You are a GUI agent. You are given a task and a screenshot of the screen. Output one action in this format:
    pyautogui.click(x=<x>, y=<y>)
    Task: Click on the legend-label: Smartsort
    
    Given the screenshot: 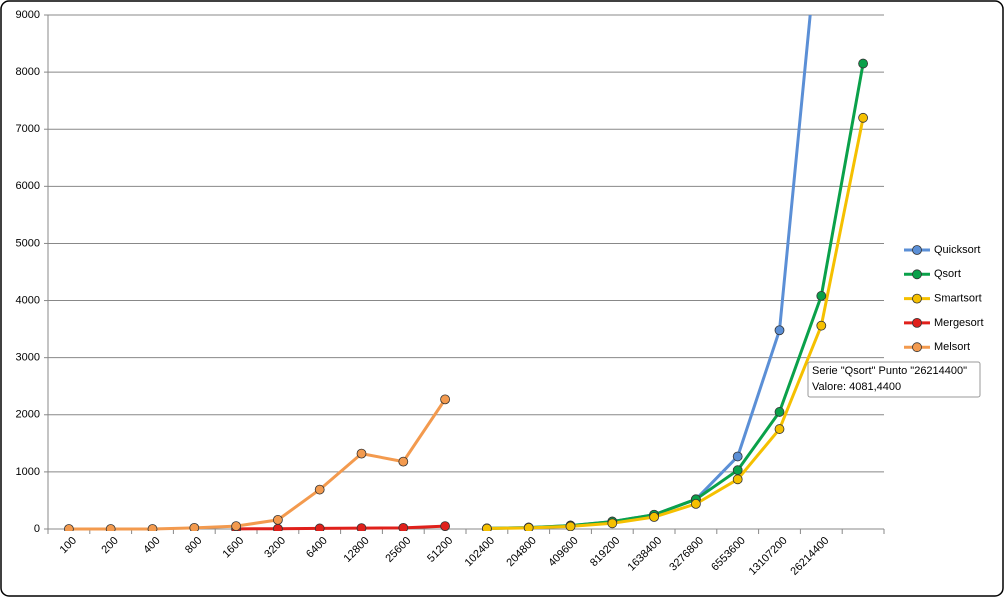 What is the action you would take?
    pyautogui.click(x=958, y=299)
    